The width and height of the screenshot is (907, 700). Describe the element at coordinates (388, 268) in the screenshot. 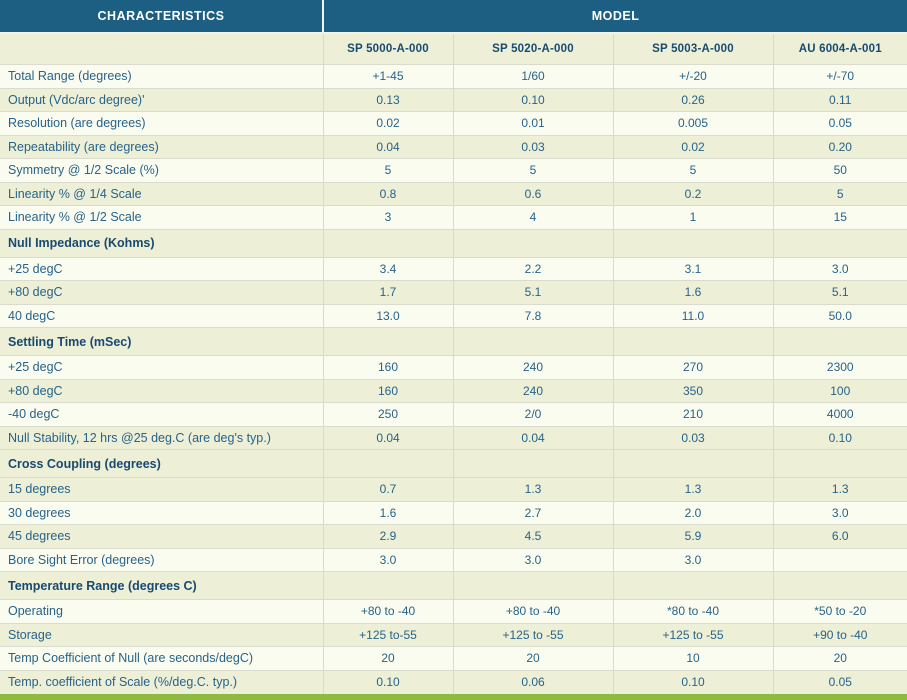

I see `cell-value: 3.4` at that location.